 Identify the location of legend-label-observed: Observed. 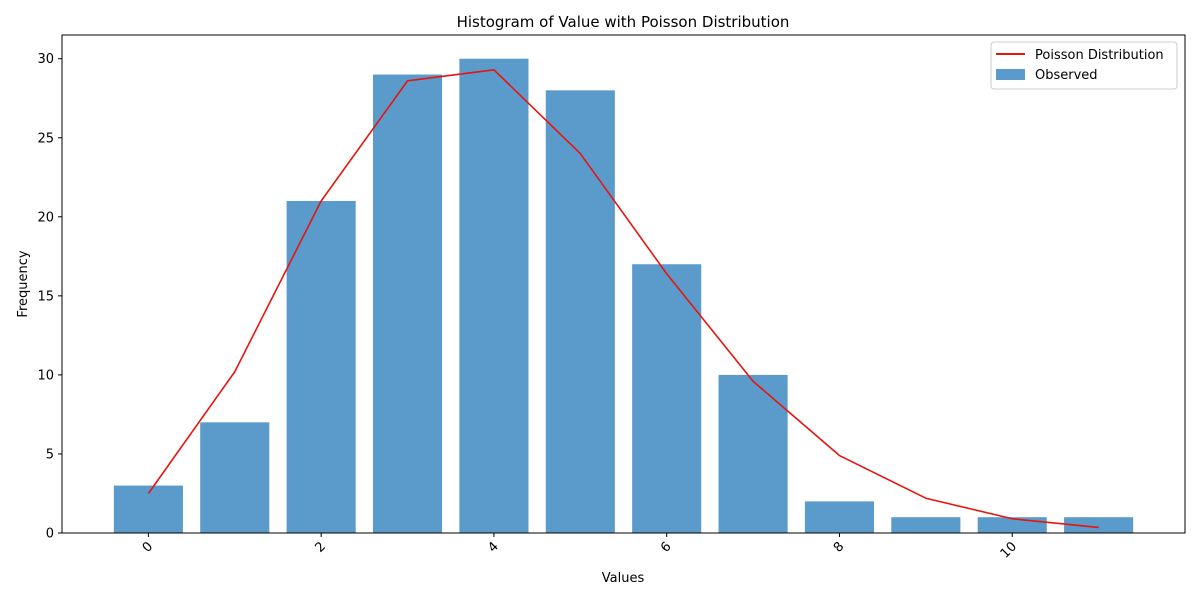
(1066, 75).